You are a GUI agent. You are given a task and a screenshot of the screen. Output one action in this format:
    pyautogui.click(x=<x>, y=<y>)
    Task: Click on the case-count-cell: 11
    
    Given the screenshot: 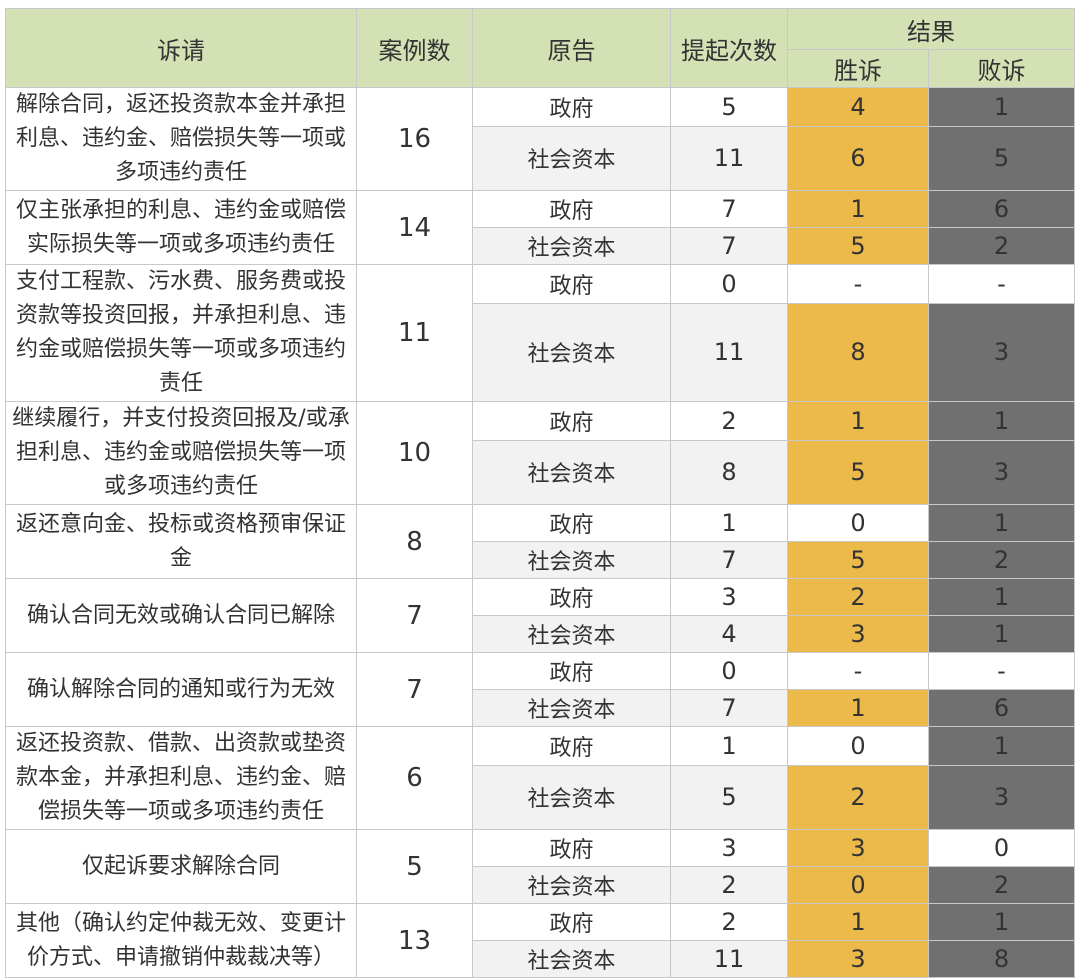 What is the action you would take?
    pyautogui.click(x=414, y=333)
    